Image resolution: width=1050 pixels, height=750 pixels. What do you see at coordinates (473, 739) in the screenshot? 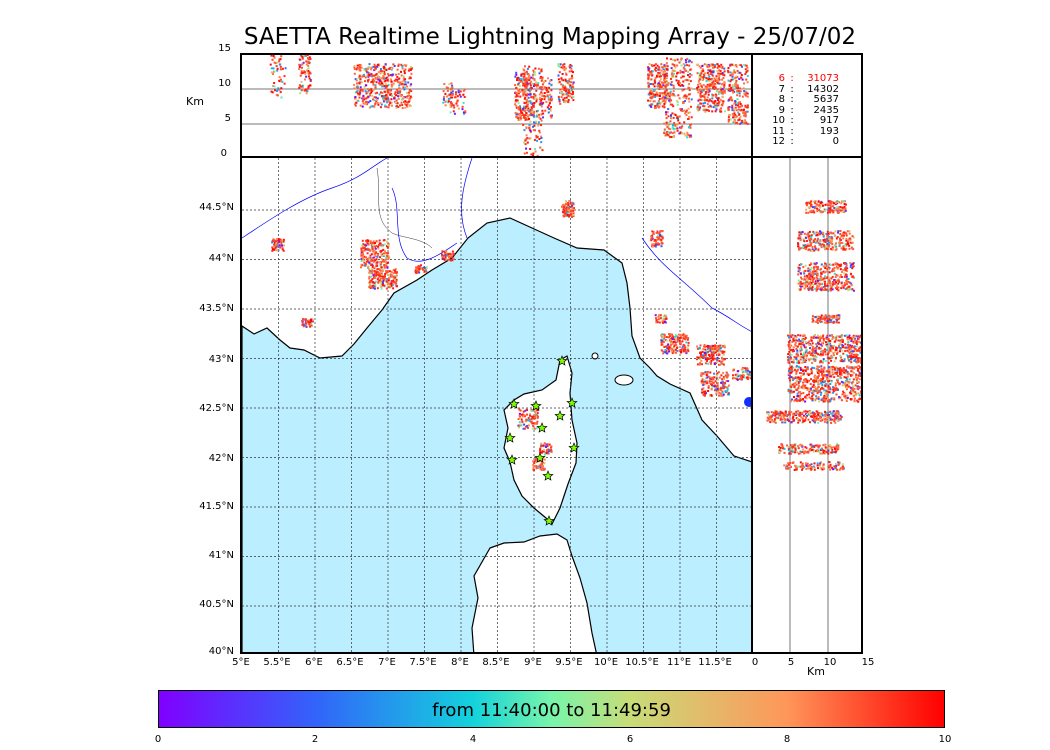
I see `colorbar-tick: 4` at bounding box center [473, 739].